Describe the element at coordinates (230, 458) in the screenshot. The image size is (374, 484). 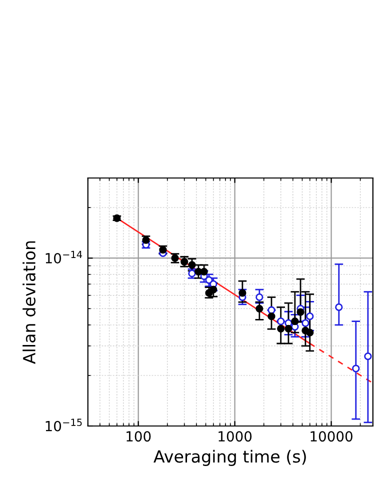
I see `x-axis-title: Averaging time (s)` at that location.